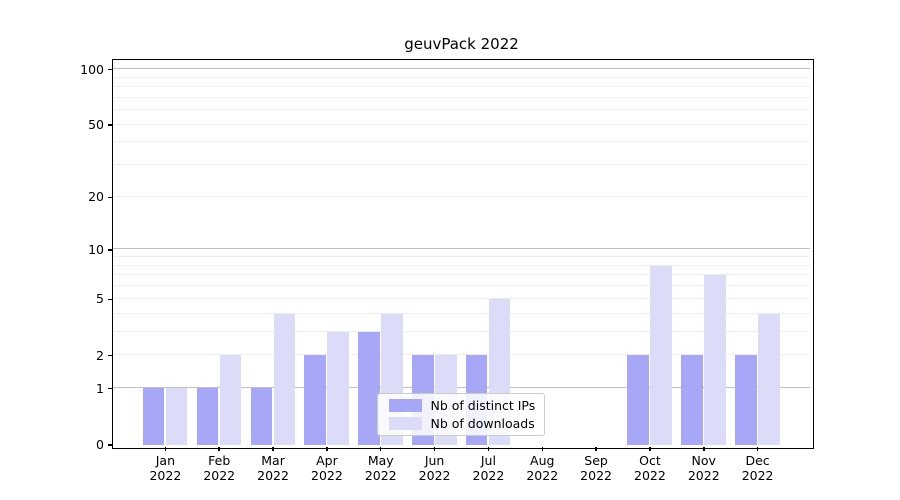  Describe the element at coordinates (405, 405) in the screenshot. I see `distinct-ips-swatch` at that location.